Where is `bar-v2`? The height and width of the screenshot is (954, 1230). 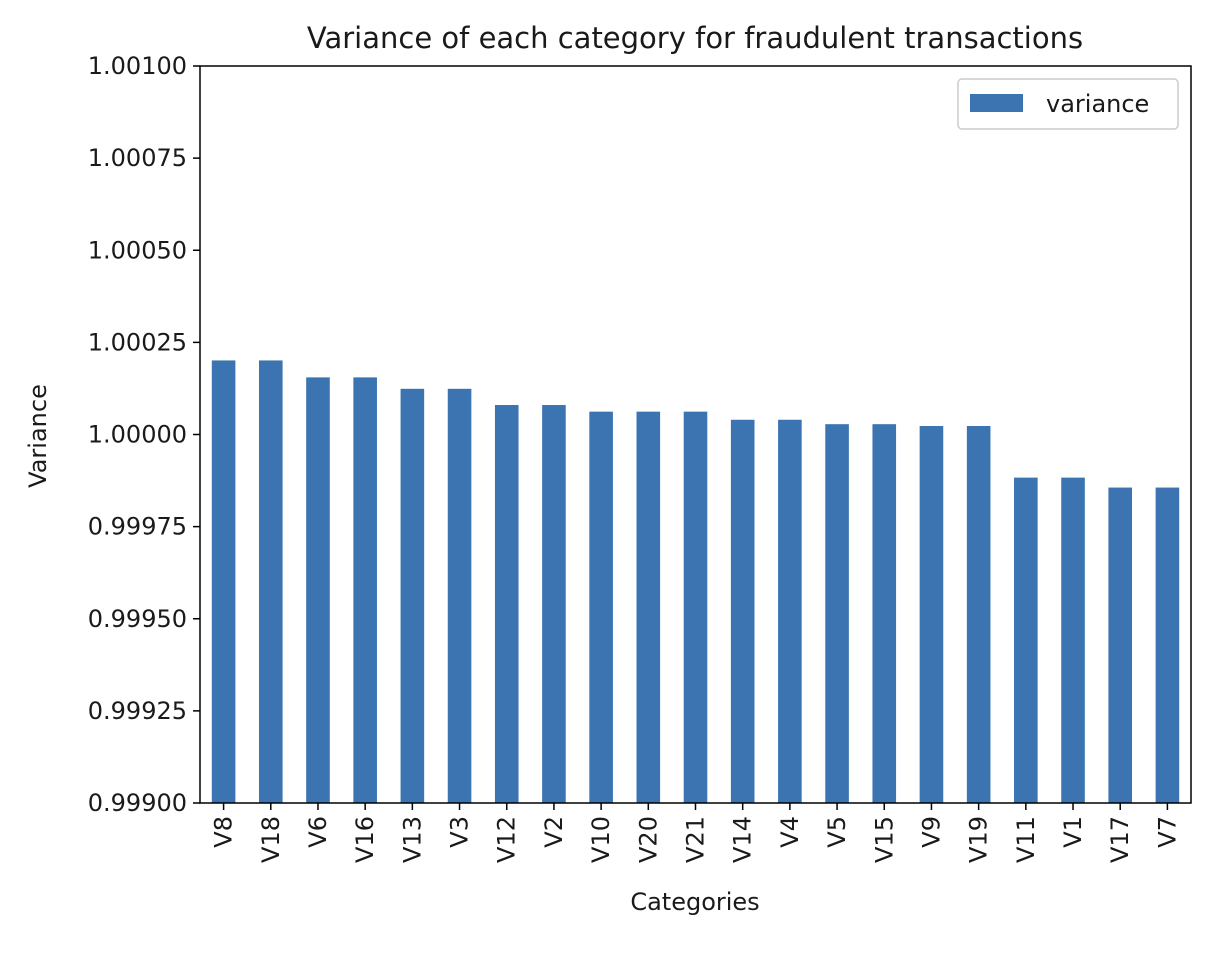
bar-v2 is located at coordinates (554, 604).